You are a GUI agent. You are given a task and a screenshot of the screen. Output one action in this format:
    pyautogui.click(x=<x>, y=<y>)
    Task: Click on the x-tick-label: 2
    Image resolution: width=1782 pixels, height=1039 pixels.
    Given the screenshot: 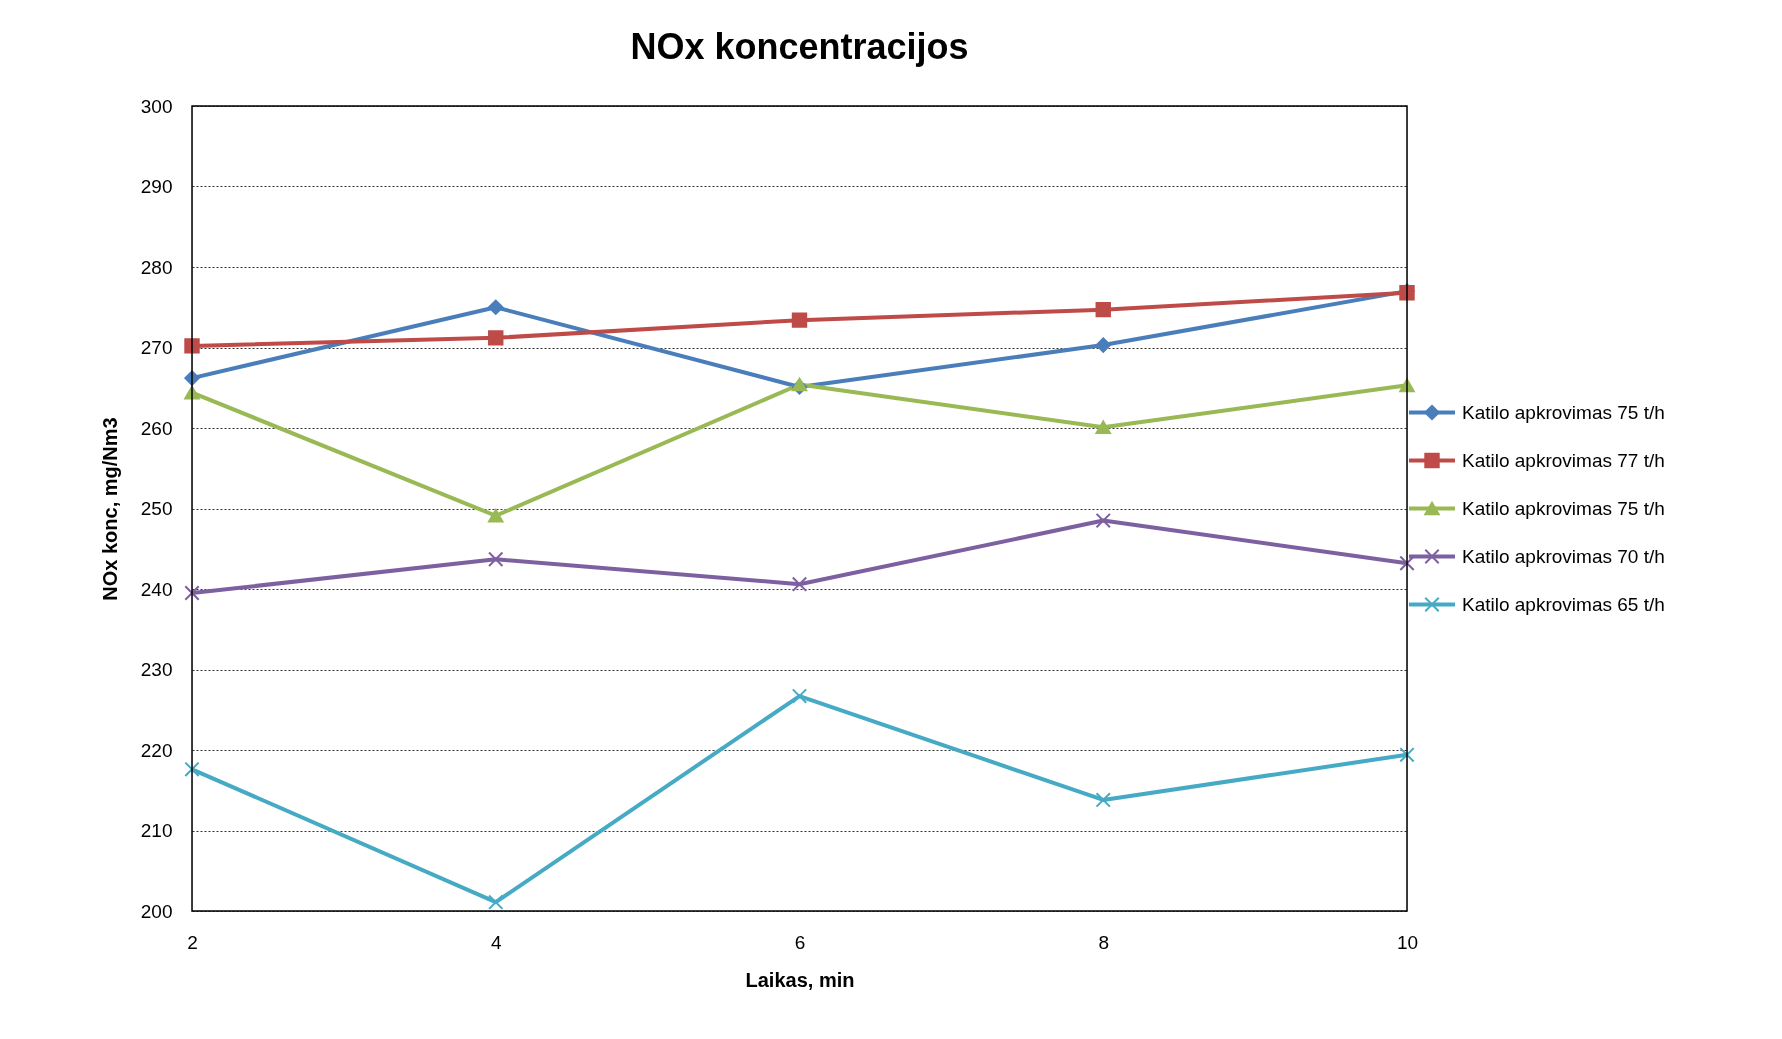 What is the action you would take?
    pyautogui.click(x=192, y=942)
    